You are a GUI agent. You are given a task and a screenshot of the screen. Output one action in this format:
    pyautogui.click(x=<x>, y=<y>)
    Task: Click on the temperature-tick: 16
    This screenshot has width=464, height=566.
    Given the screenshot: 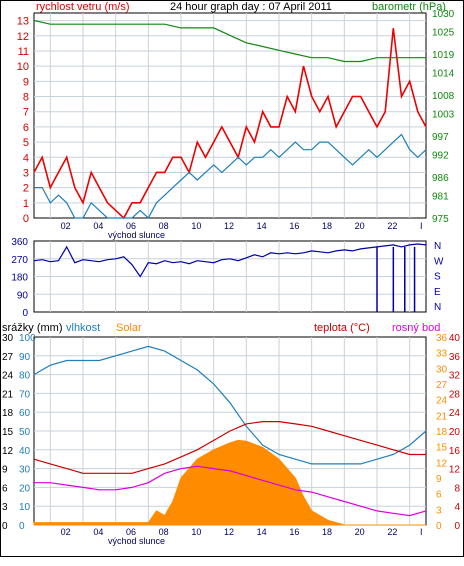 What is the action you would take?
    pyautogui.click(x=455, y=451)
    